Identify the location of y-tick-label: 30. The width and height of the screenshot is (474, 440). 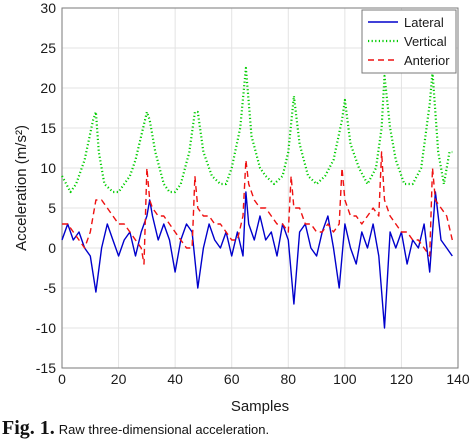
(48, 8).